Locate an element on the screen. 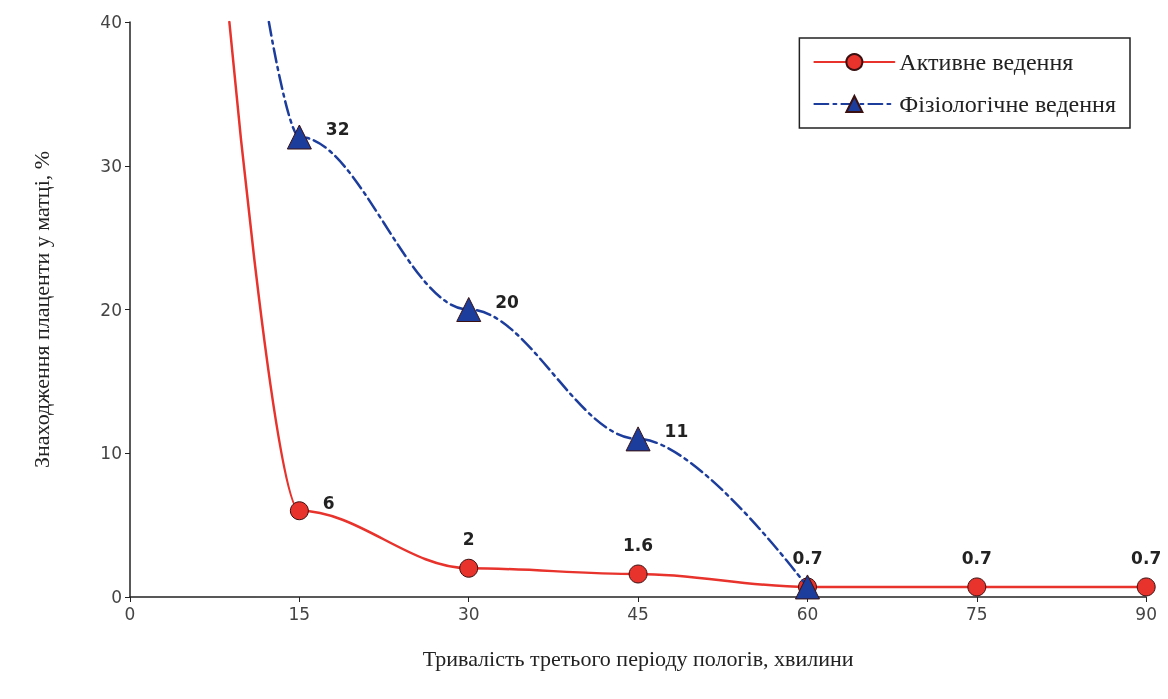 Image resolution: width=1168 pixels, height=699 pixels. legend-label: Активне ведення is located at coordinates (986, 62).